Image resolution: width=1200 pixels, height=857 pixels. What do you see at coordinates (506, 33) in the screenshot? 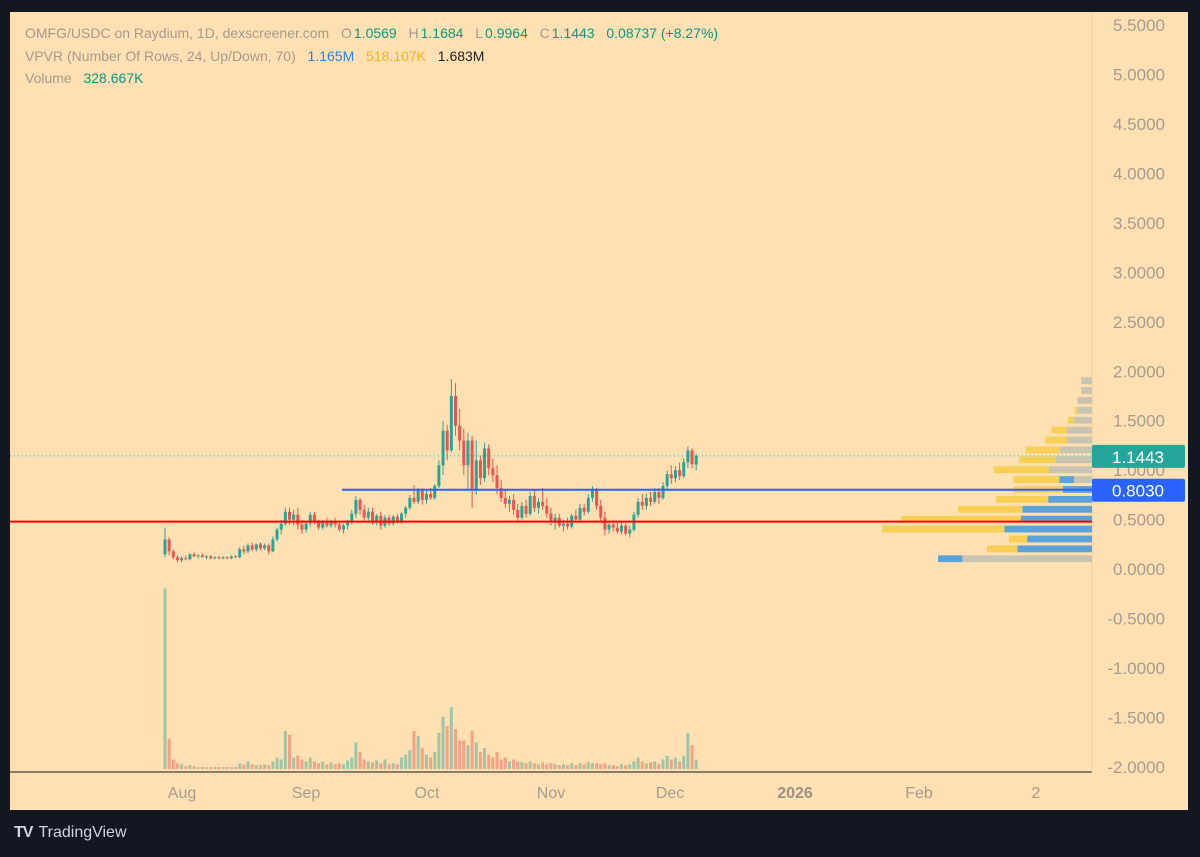
I see `low-value: 0.9964` at bounding box center [506, 33].